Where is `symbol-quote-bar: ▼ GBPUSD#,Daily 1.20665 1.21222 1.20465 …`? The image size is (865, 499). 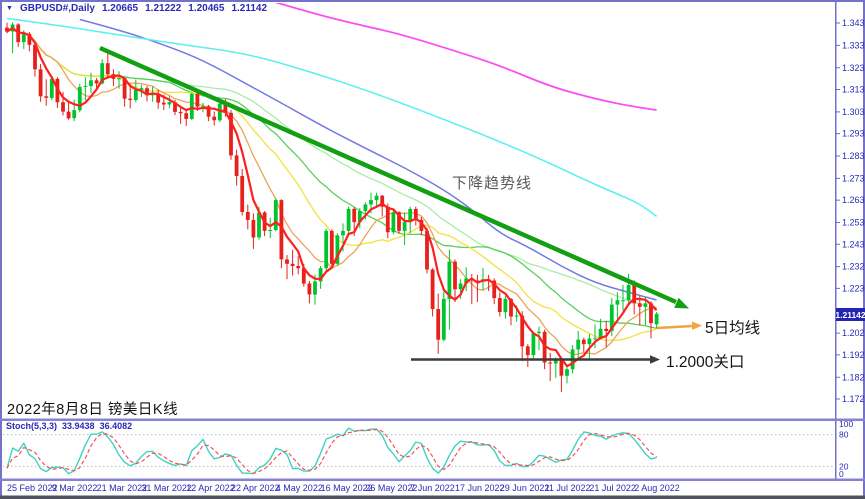
symbol-quote-bar: ▼ GBPUSD#,Daily 1.20665 1.21222 1.20465 … is located at coordinates (136, 8).